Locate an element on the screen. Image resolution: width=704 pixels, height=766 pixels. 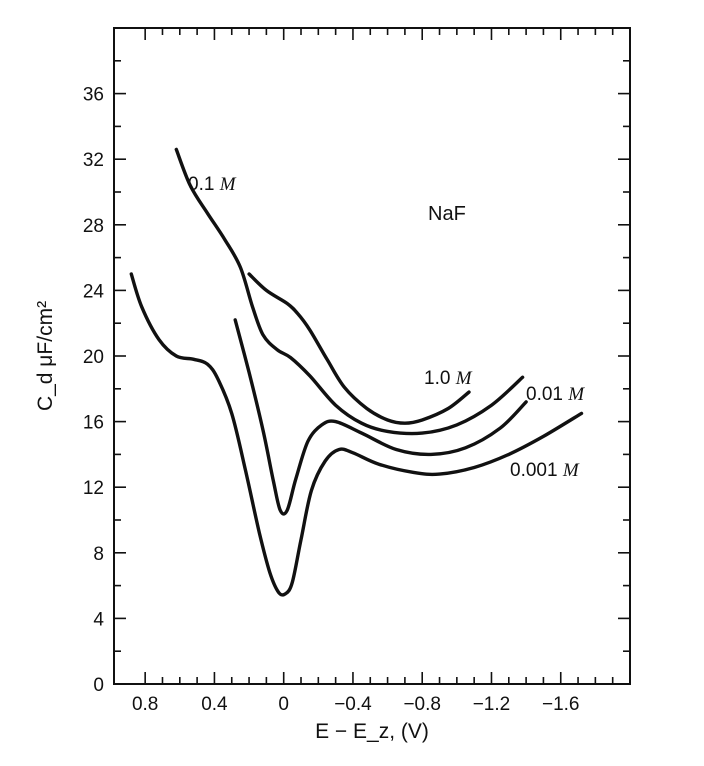
x-tick-label: 0.8 is located at coordinates (145, 704).